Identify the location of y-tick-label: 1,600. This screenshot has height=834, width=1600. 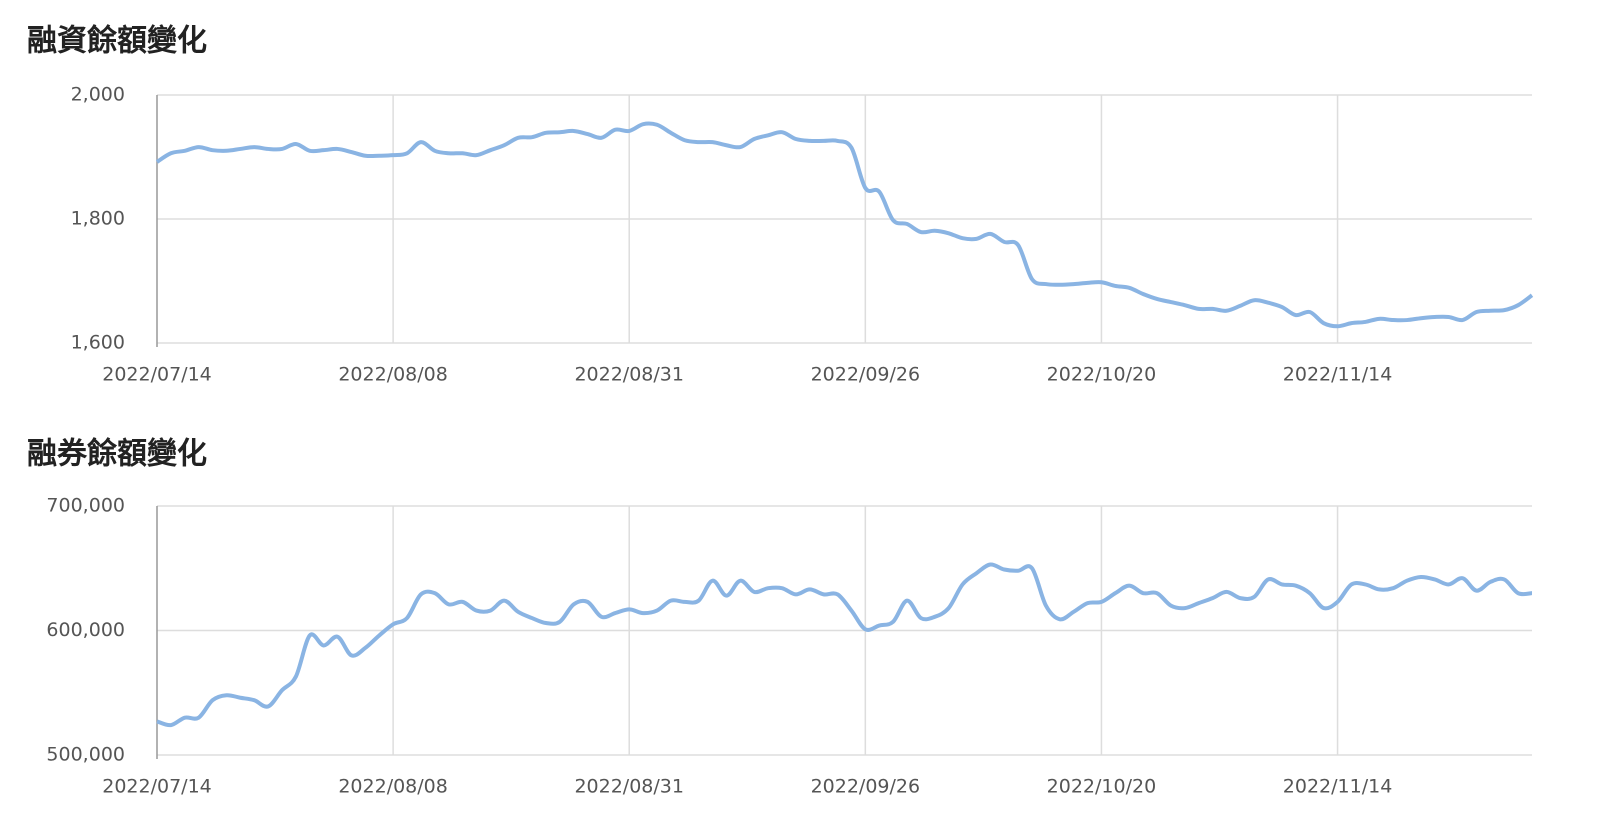
(98, 343).